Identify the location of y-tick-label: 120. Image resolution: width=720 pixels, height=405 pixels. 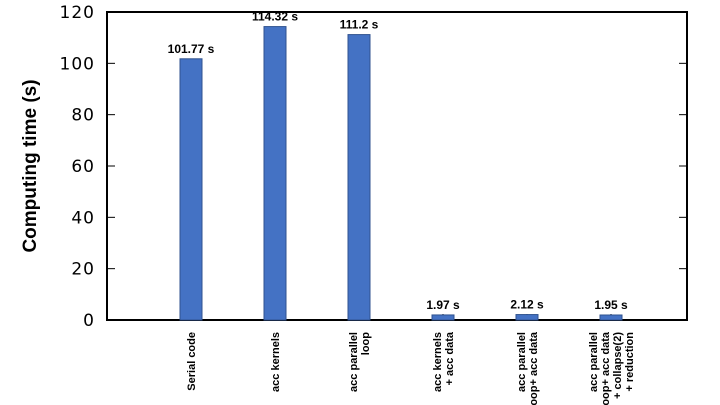
(77, 13).